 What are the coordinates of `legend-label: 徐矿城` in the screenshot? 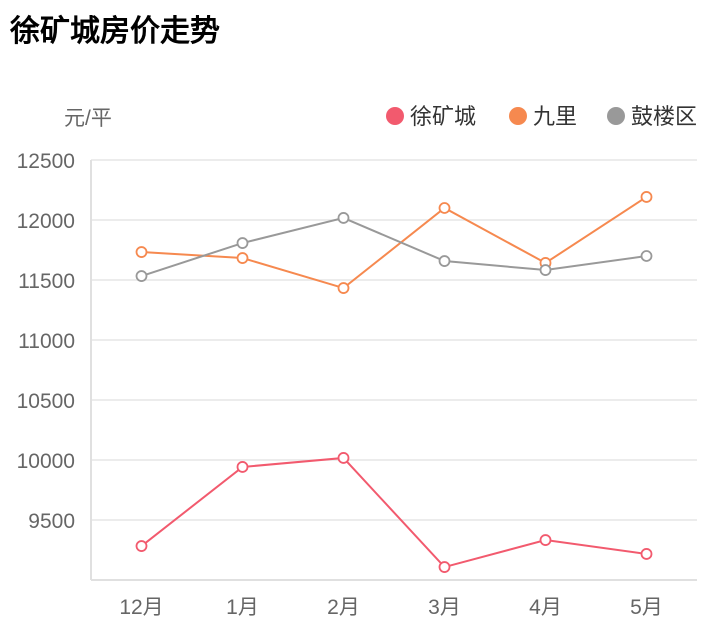 It's located at (443, 116).